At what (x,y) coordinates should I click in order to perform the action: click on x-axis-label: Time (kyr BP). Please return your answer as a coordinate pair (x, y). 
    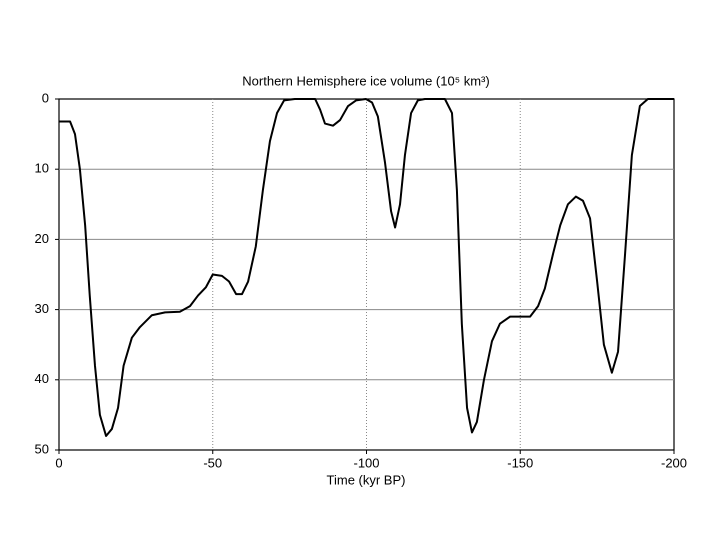
    Looking at the image, I should click on (366, 479).